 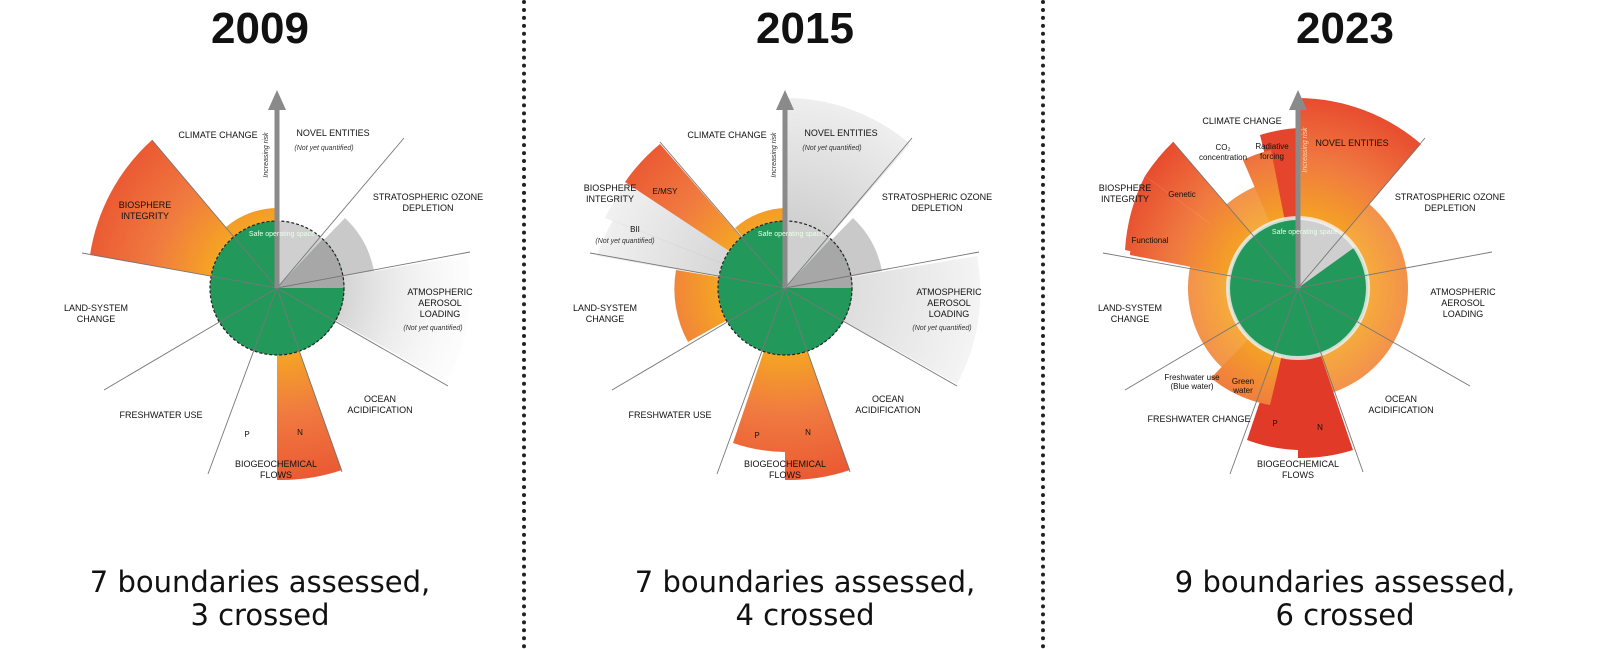 What do you see at coordinates (635, 229) in the screenshot?
I see `label-bii: BII` at bounding box center [635, 229].